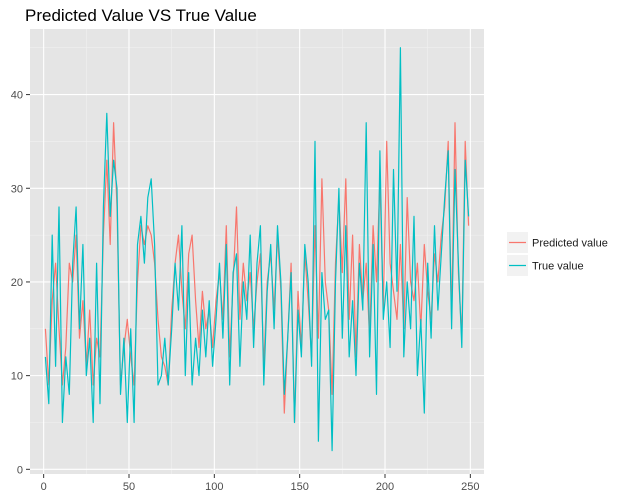 The image size is (628, 496). Describe the element at coordinates (557, 254) in the screenshot. I see `legend: Predicted value True value` at that location.